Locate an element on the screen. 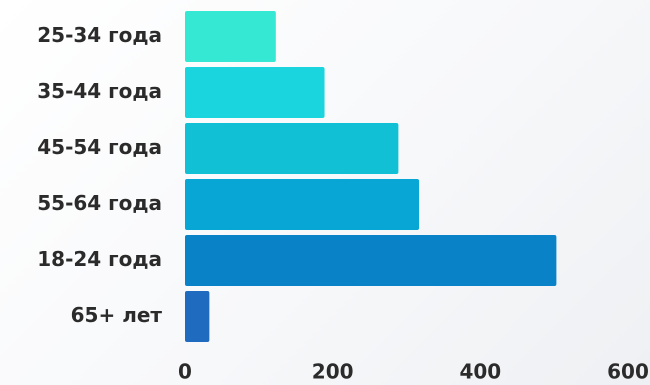 The image size is (650, 385). category-label: 65+ лет is located at coordinates (117, 315).